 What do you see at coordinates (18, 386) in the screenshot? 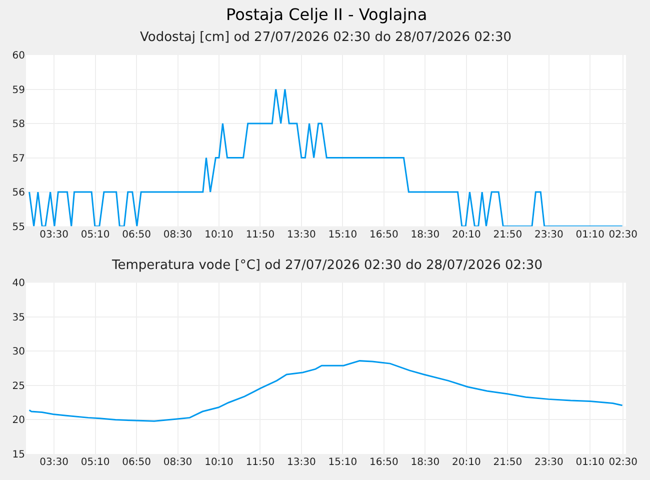
I see `y-tick-label: 25` at bounding box center [18, 386].